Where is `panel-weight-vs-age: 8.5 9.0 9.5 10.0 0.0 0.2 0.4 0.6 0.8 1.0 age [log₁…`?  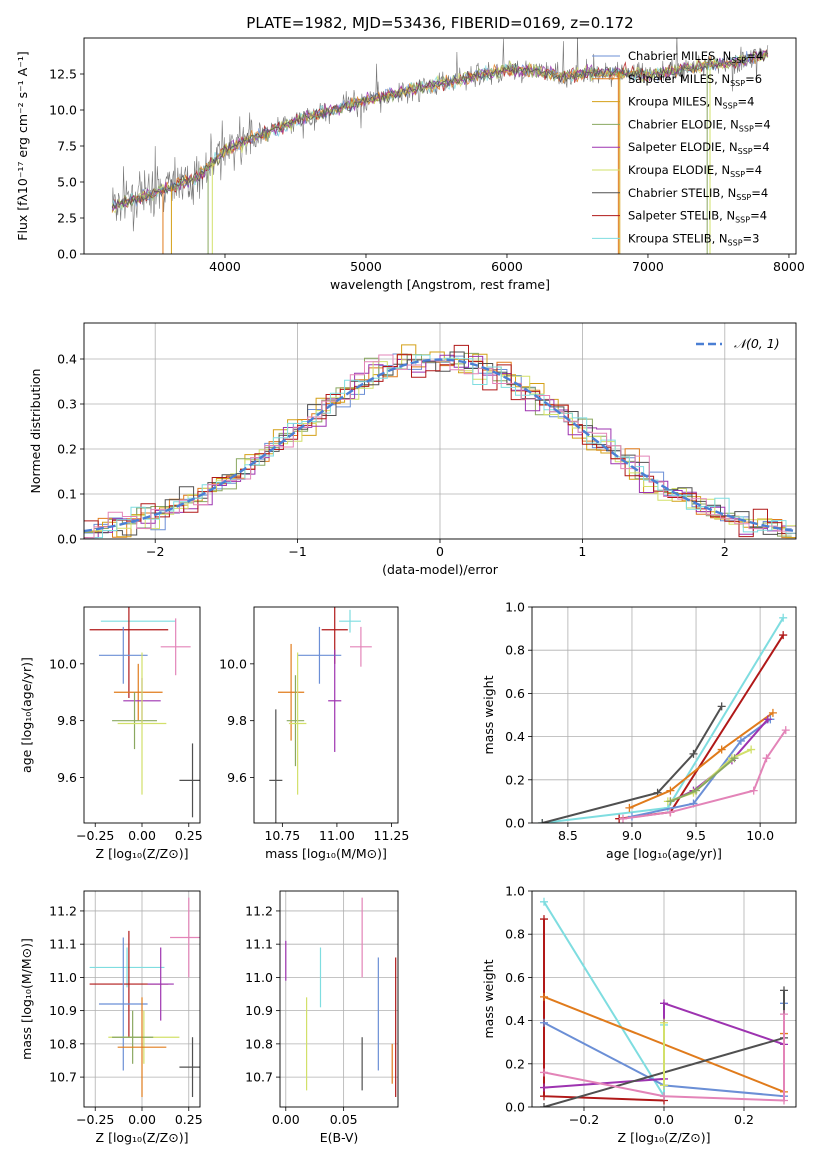
panel-weight-vs-age: 8.5 9.0 9.5 10.0 0.0 0.2 0.4 0.6 0.8 1.0 age [log₁… is located at coordinates (639, 730).